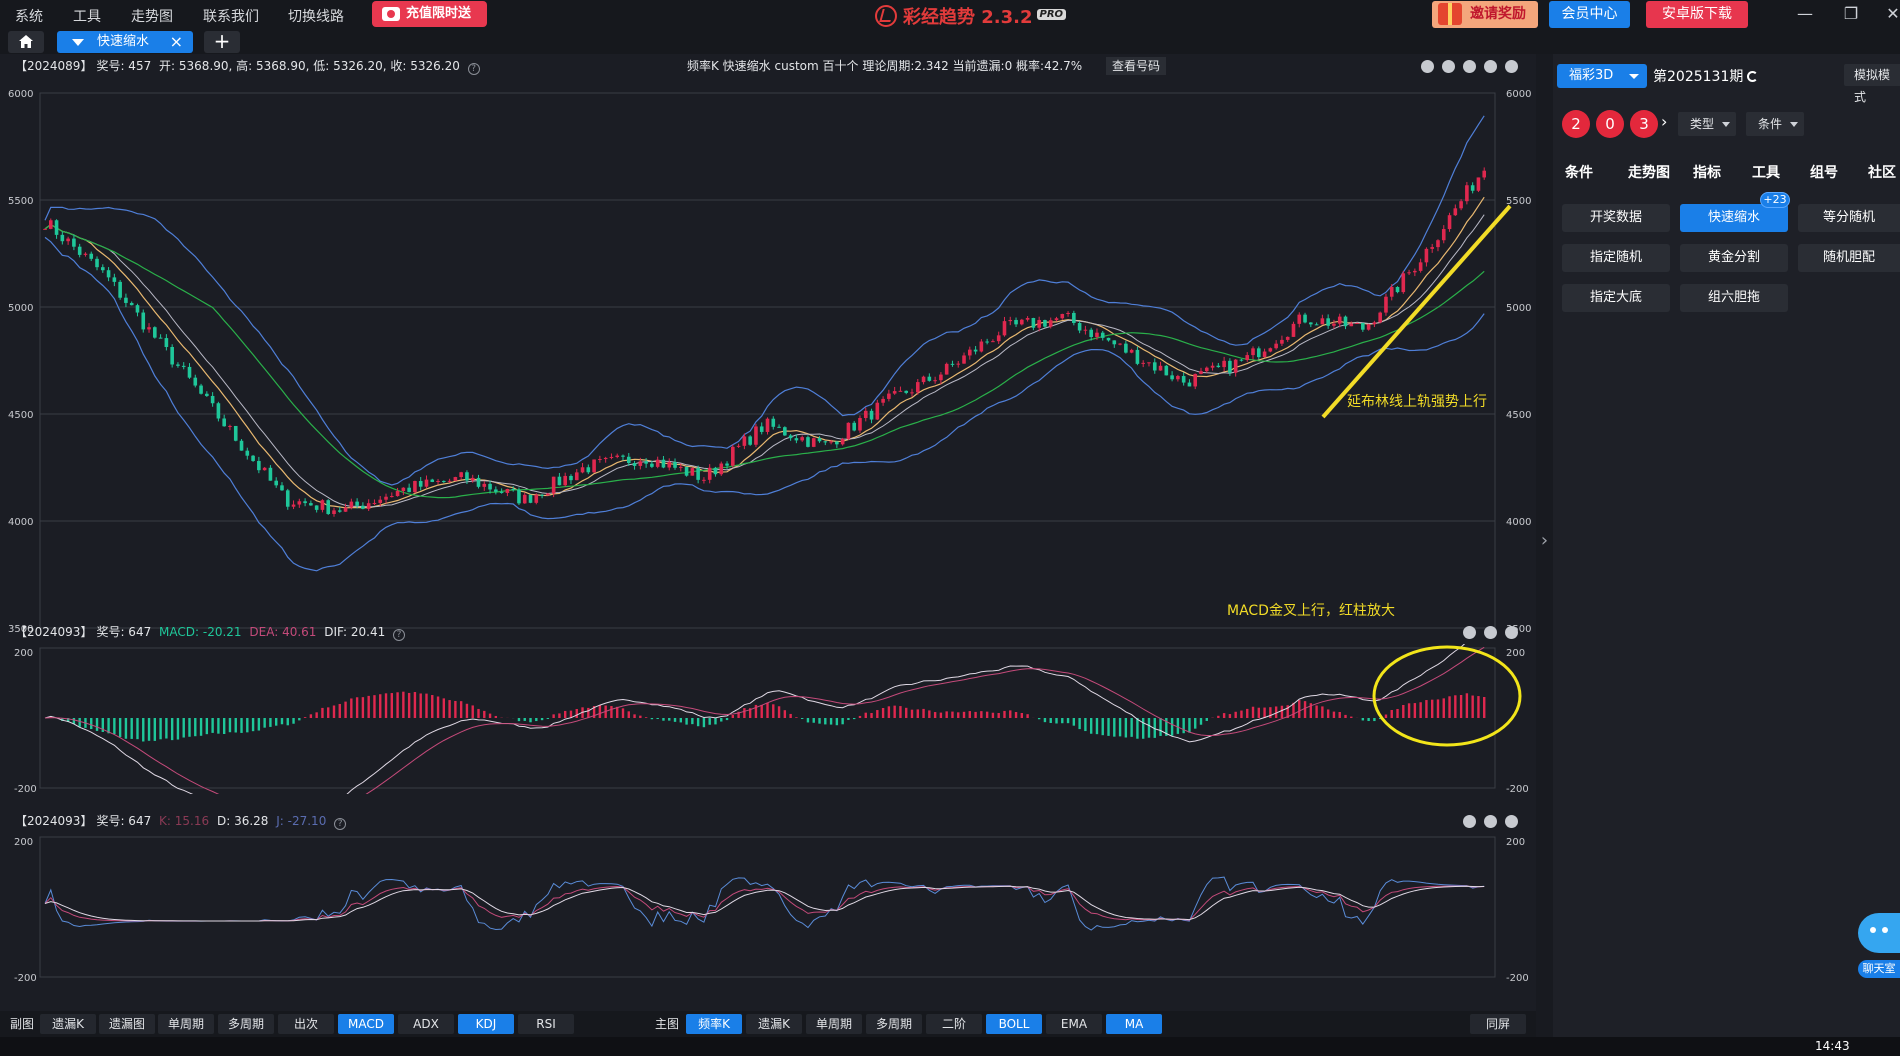  Describe the element at coordinates (1872, 84) in the screenshot. I see `simulate-mode-button: 模拟模式` at that location.